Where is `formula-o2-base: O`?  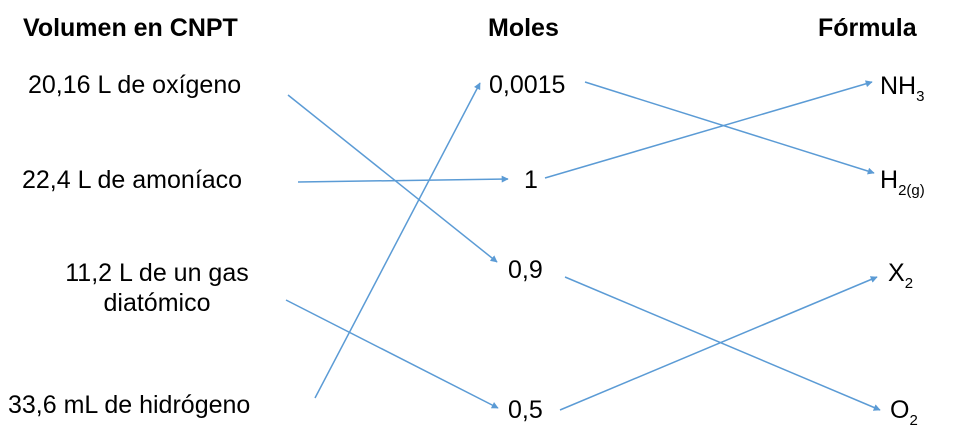 formula-o2-base: O is located at coordinates (900, 410).